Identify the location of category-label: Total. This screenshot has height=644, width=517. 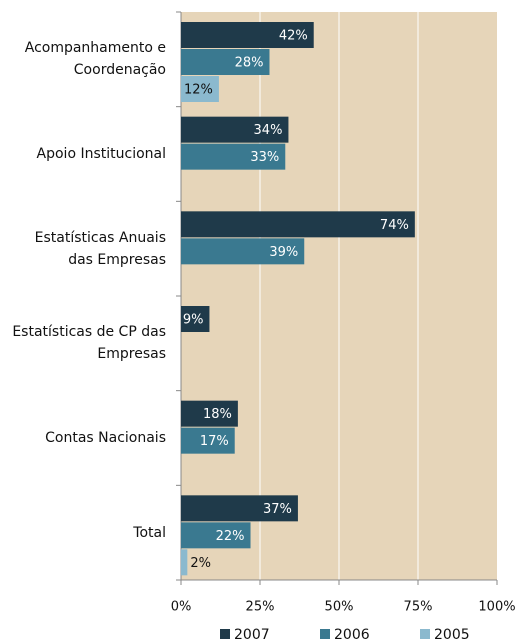
(149, 532).